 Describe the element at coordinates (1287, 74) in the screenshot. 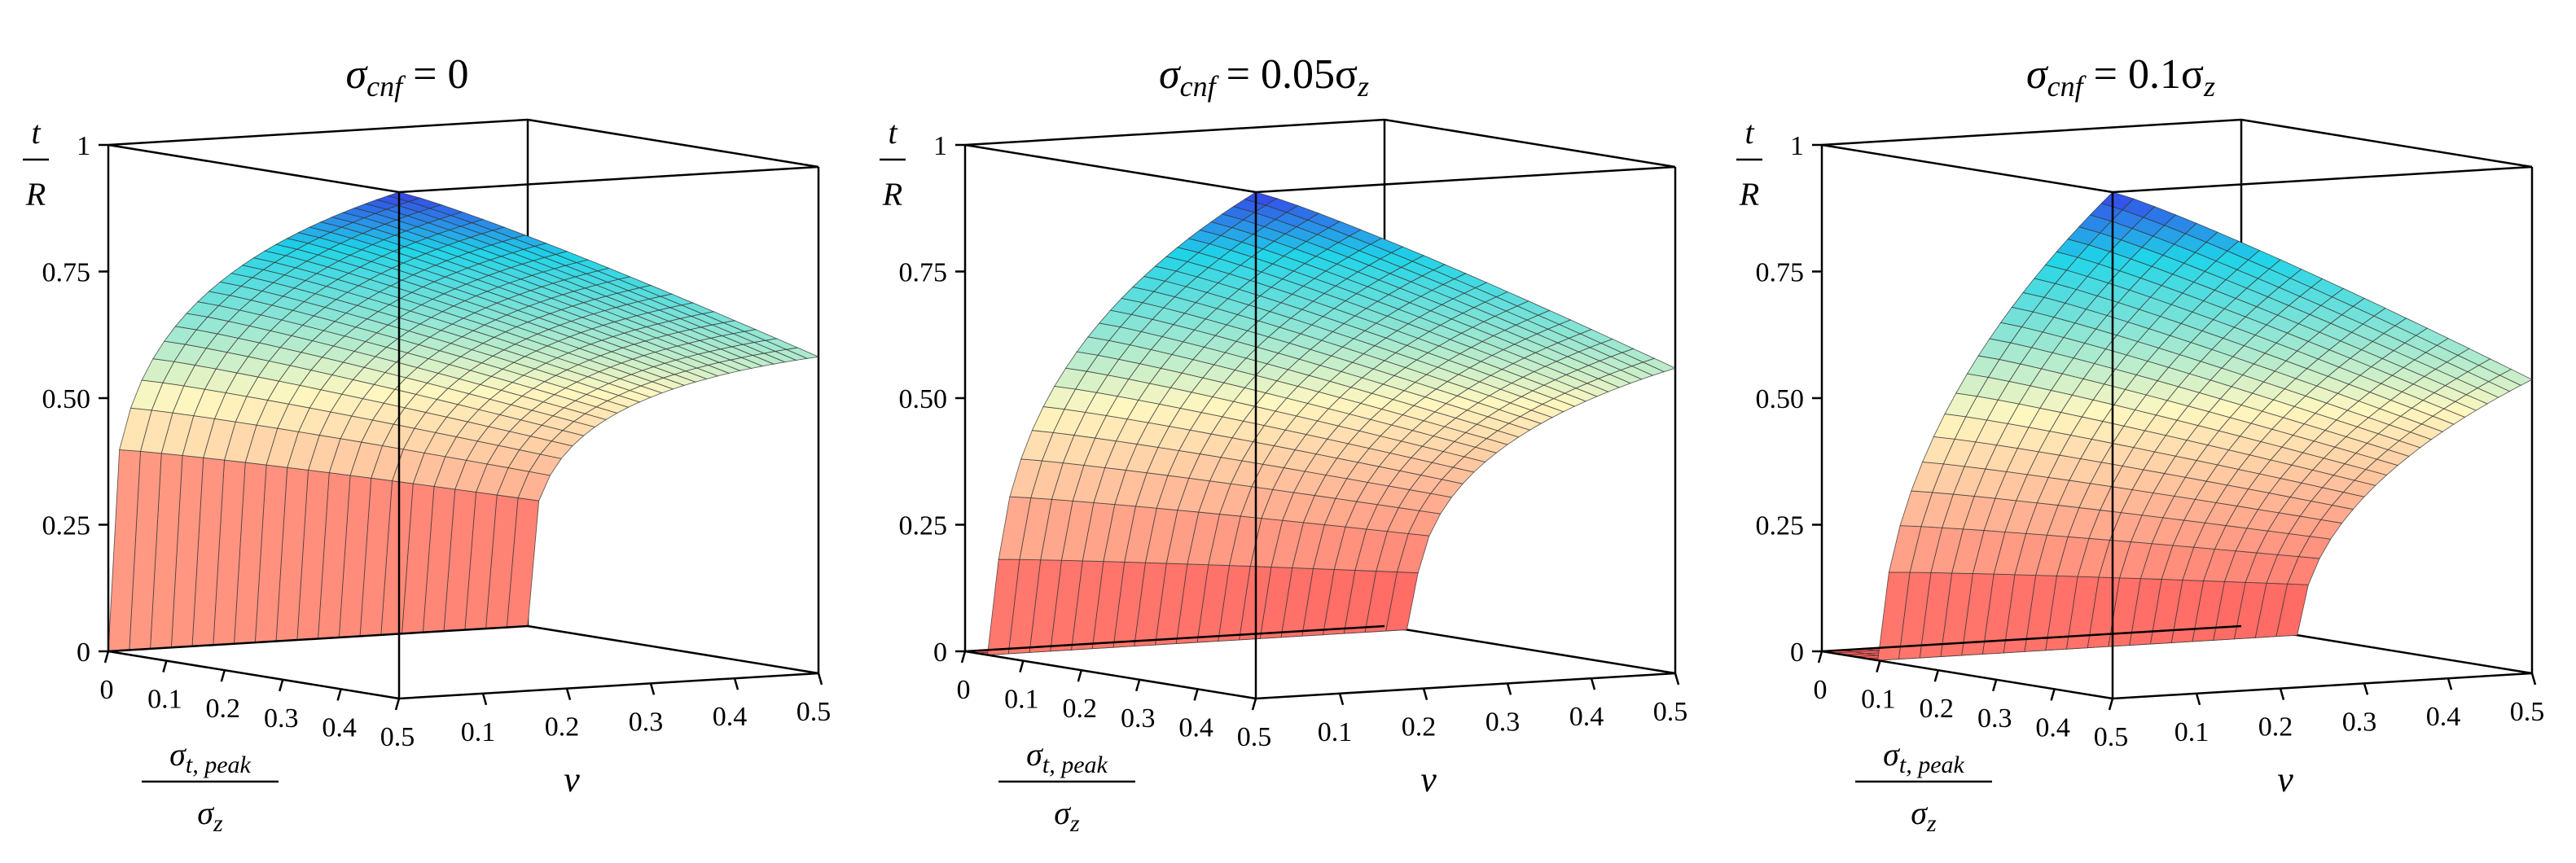

I see `title-value: = 0.05σ` at that location.